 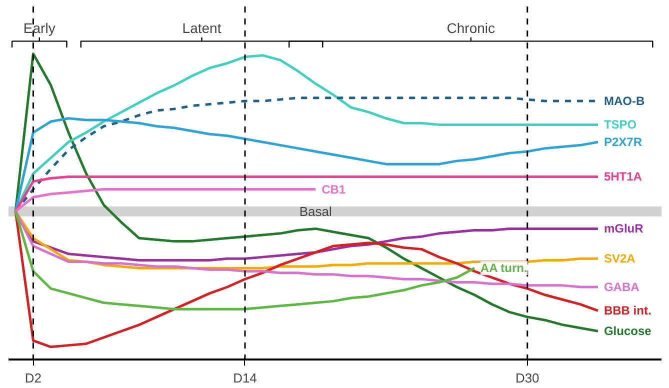 What do you see at coordinates (623, 177) in the screenshot?
I see `series-label: 5HT1A` at bounding box center [623, 177].